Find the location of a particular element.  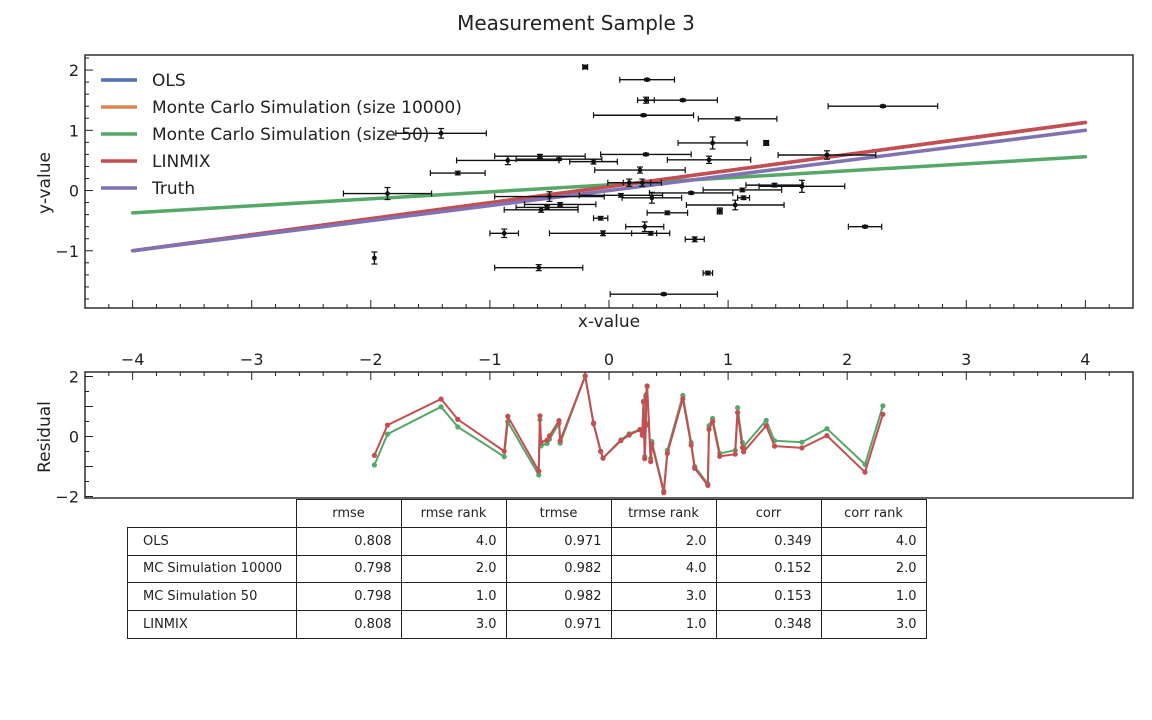

x-tick-label: −4 is located at coordinates (133, 359).